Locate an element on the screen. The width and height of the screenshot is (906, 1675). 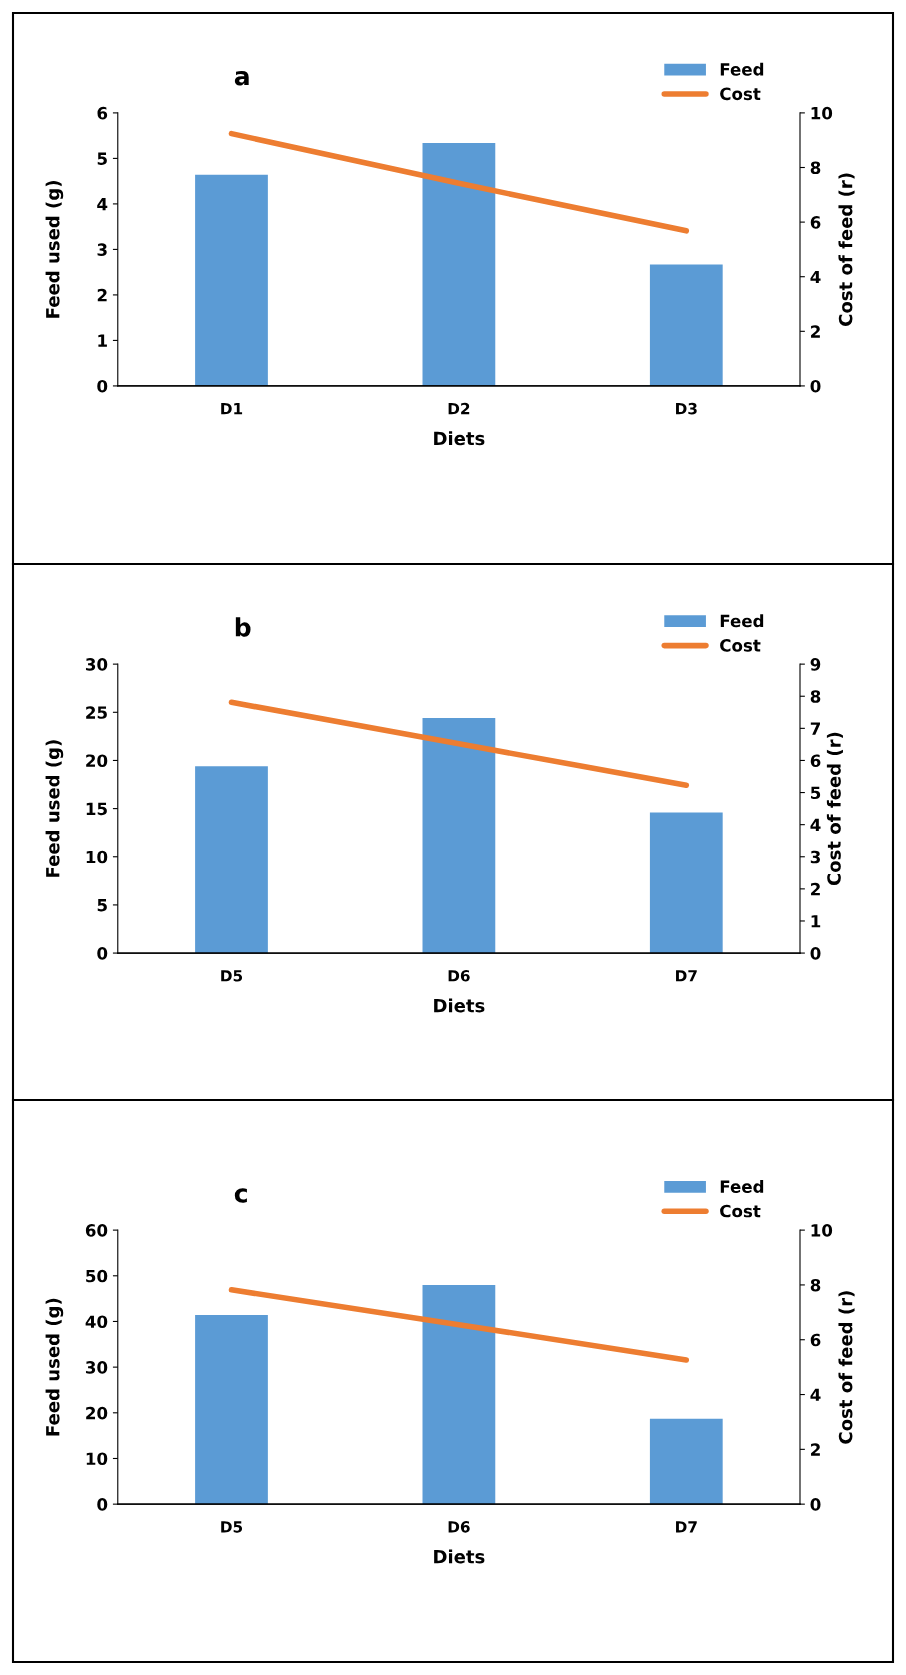
y2-tick-label: 3 is located at coordinates (815, 857).